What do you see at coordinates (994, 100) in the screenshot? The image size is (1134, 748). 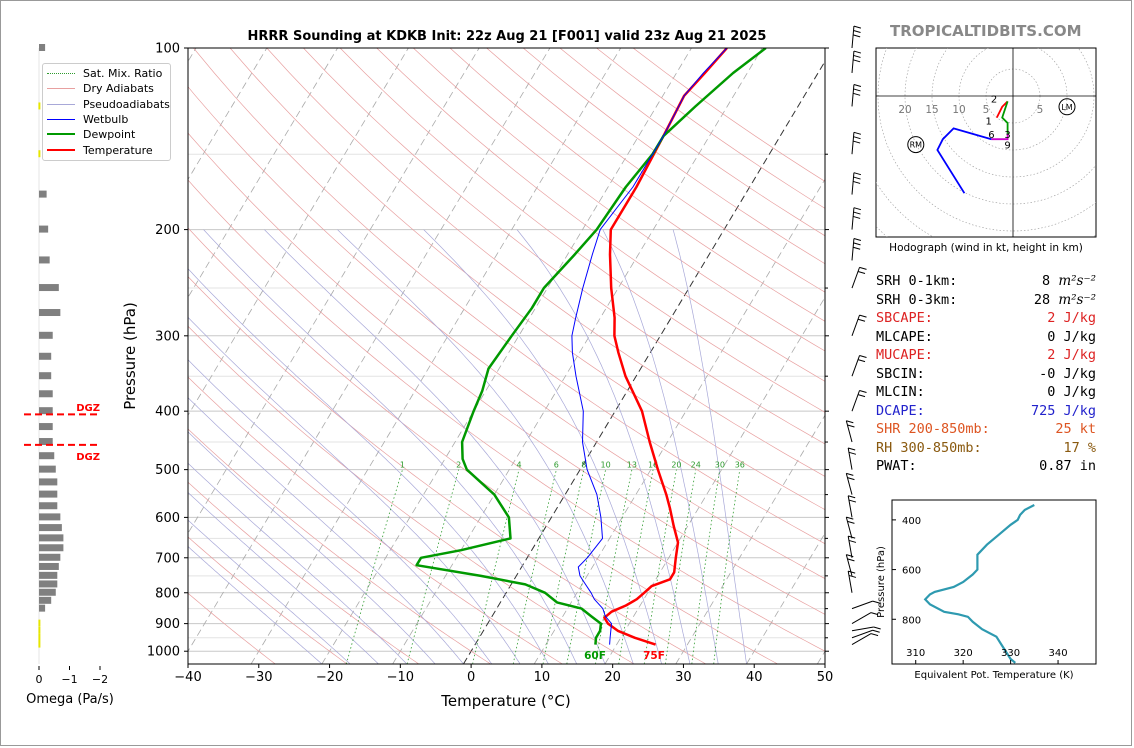 I see `hodograph-height-label: 2` at bounding box center [994, 100].